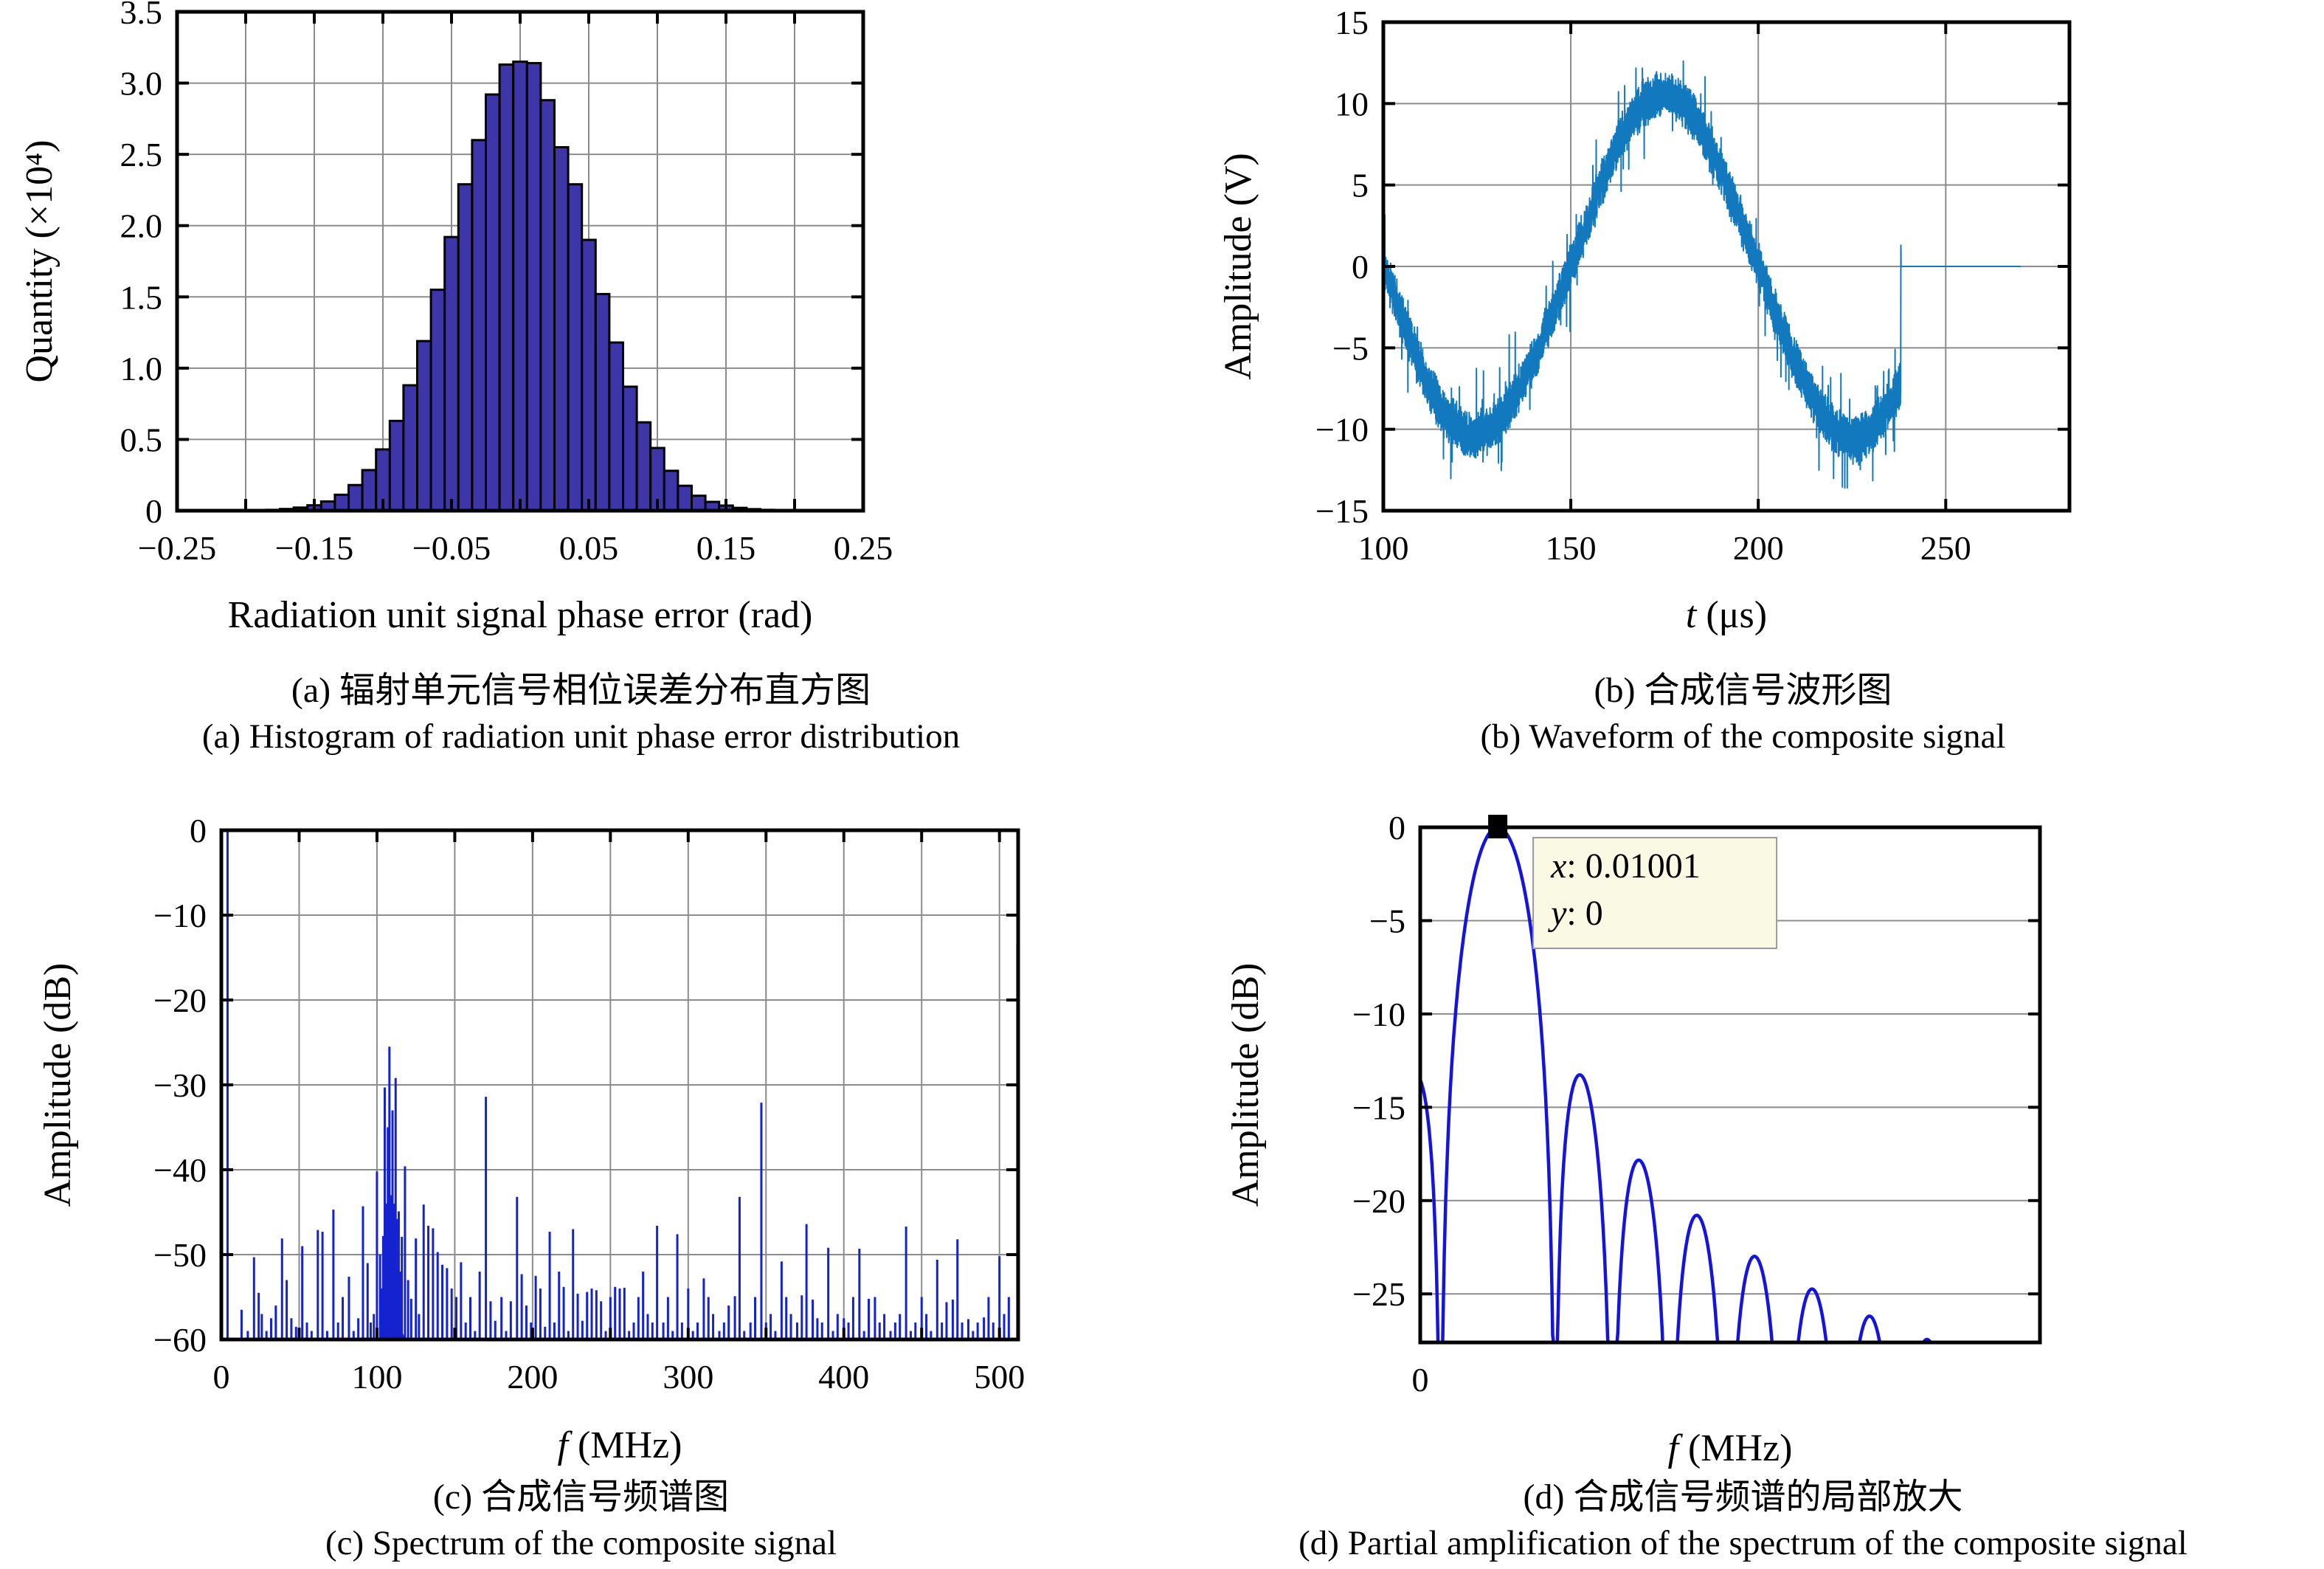 This screenshot has height=1569, width=2324. Describe the element at coordinates (180, 1085) in the screenshot. I see `y-tick-label: −30` at that location.